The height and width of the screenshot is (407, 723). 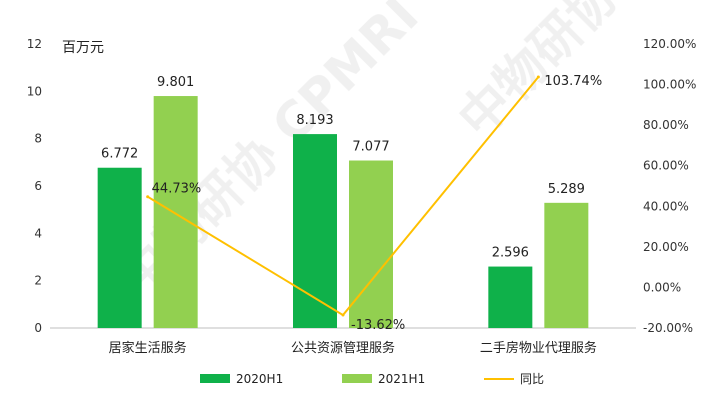 I want to click on x-category-label: 公共资源管理服务, so click(x=343, y=348).